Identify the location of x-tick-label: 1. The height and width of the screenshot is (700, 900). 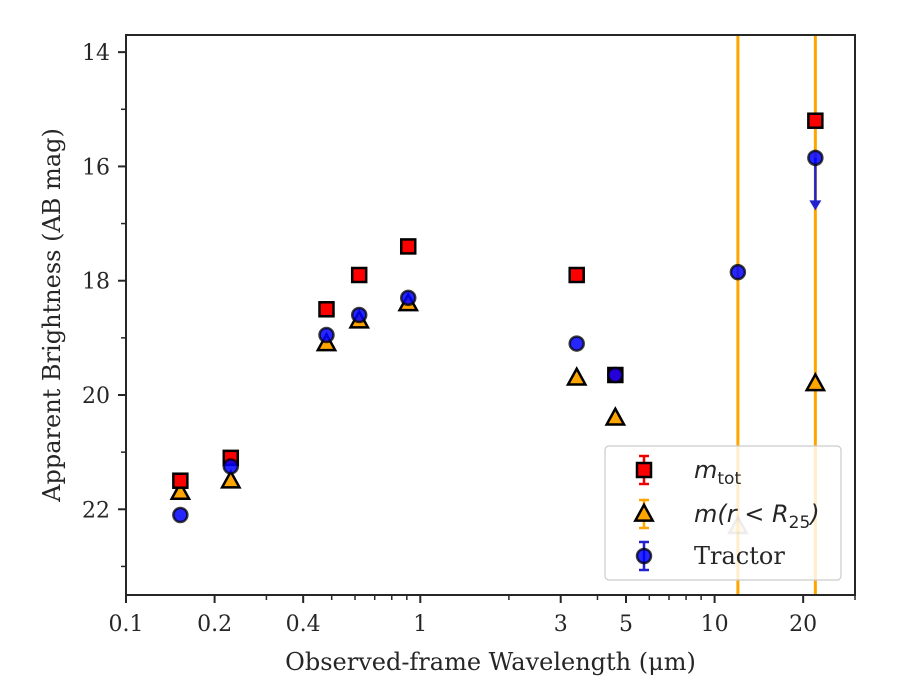
(420, 624).